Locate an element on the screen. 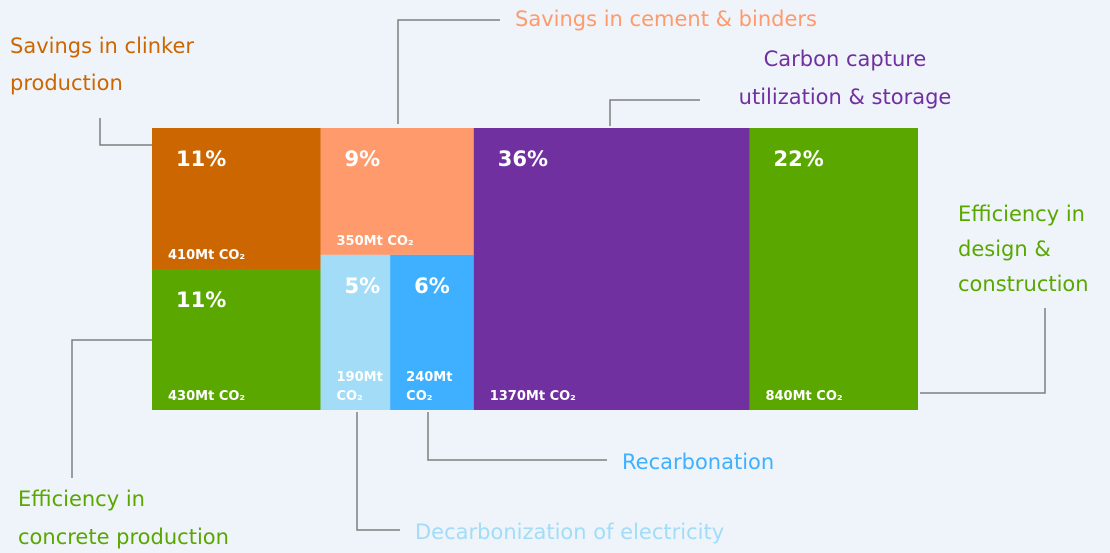 Image resolution: width=1110 pixels, height=553 pixels. callout-label: utilization & storage is located at coordinates (845, 97).